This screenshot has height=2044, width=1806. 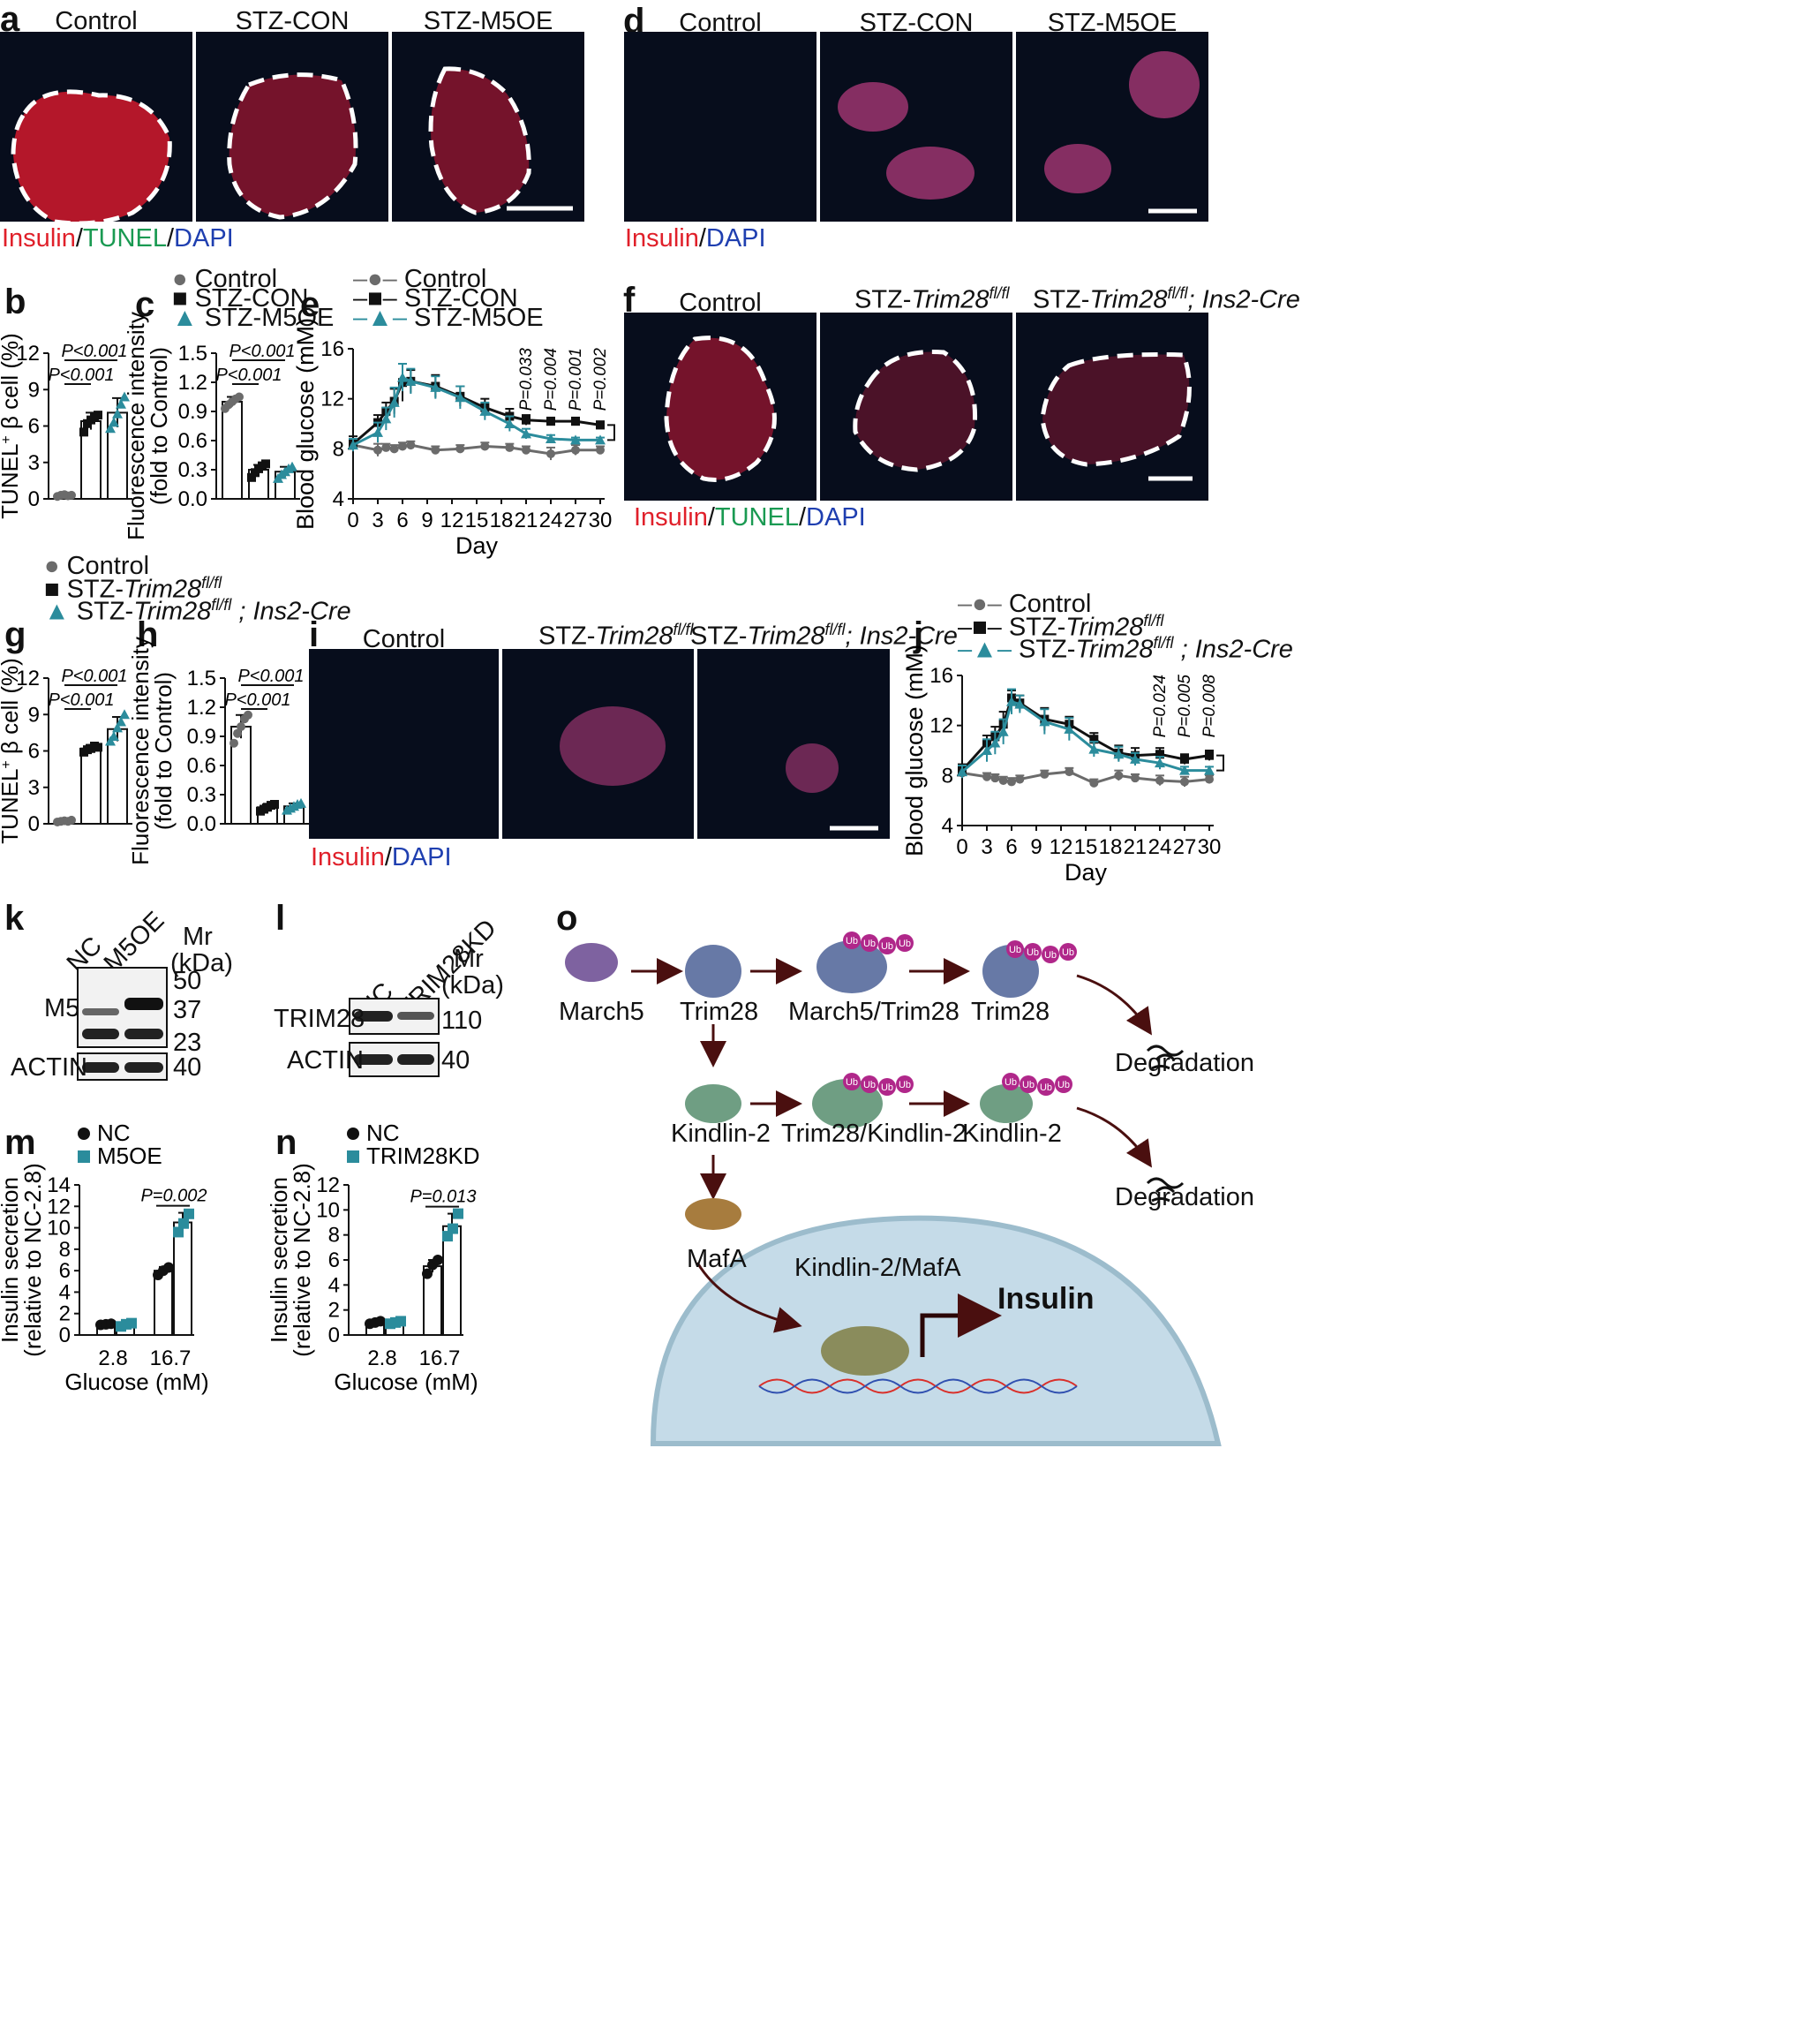 What do you see at coordinates (918, 1386) in the screenshot?
I see `dna-helix-icon` at bounding box center [918, 1386].